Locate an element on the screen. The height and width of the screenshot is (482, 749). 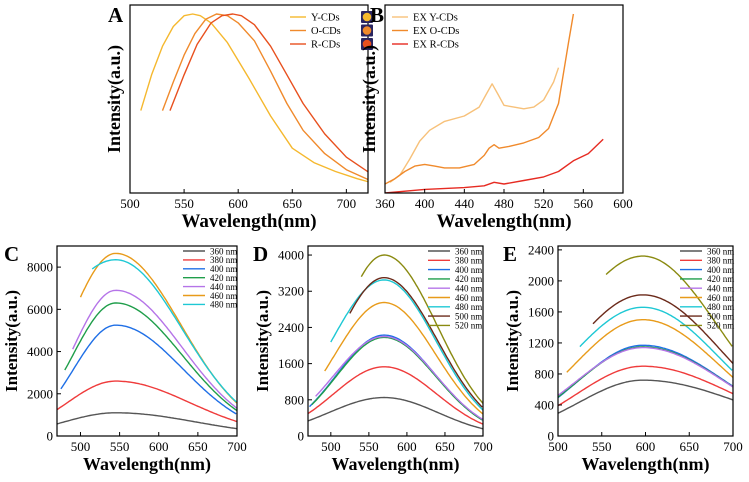
x-tick-label: 560 is located at coordinates (584, 203).